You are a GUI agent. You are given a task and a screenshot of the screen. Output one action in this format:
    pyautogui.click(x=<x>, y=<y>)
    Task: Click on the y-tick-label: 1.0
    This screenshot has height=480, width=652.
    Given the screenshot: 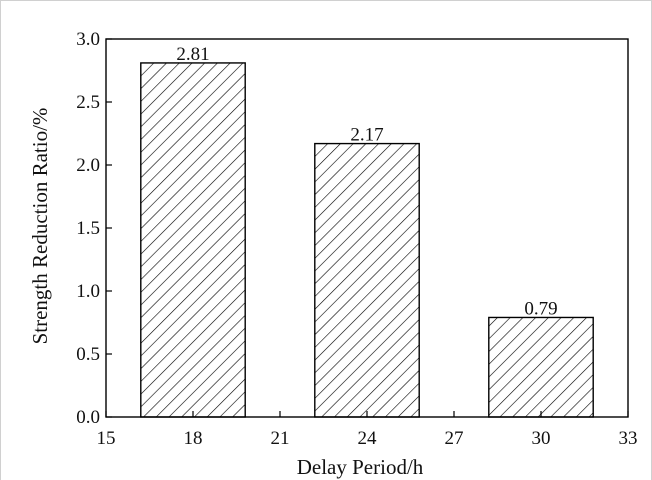 What is the action you would take?
    pyautogui.click(x=88, y=291)
    